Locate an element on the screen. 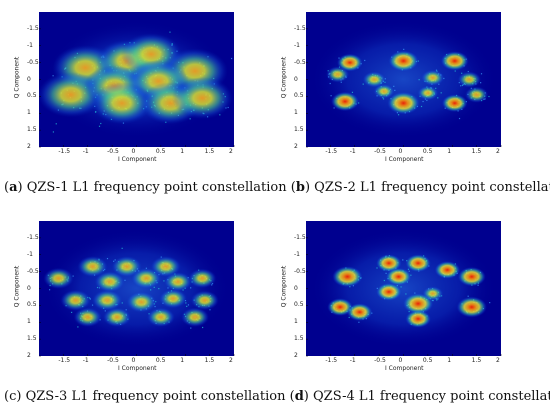 The height and width of the screenshot is (410, 550). y-tick-label: -1.5 is located at coordinates (300, 28).